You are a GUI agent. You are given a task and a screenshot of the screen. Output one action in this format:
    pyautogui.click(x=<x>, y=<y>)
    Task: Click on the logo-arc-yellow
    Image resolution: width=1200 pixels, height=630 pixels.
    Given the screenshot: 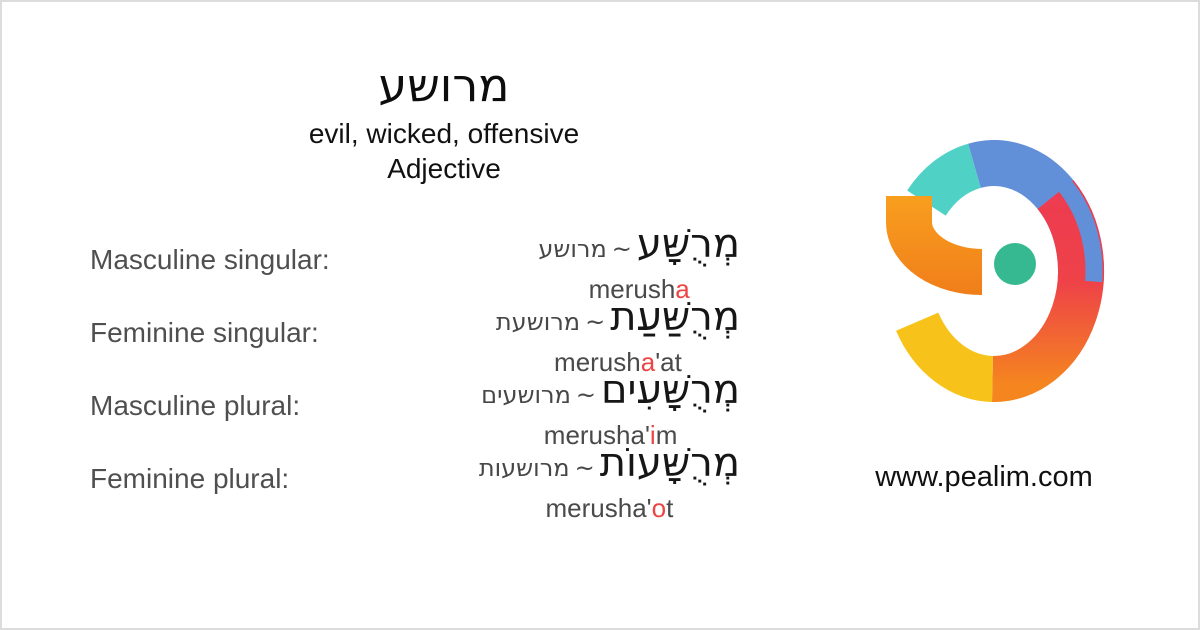 What is the action you would take?
    pyautogui.click(x=945, y=357)
    